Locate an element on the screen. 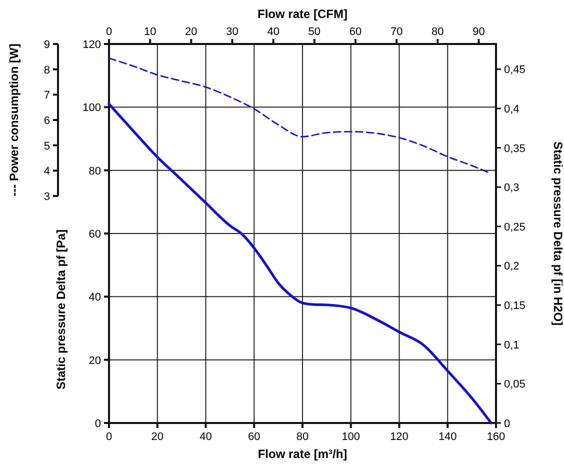 This screenshot has width=564, height=471. y2-tick-label: 0,1 is located at coordinates (512, 345).